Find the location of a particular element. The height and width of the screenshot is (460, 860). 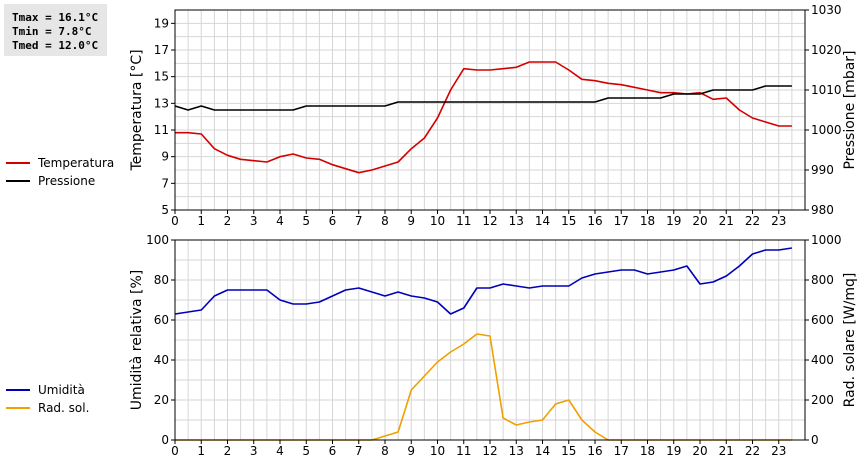

y-tick-label-left: 40 is located at coordinates (161, 360).